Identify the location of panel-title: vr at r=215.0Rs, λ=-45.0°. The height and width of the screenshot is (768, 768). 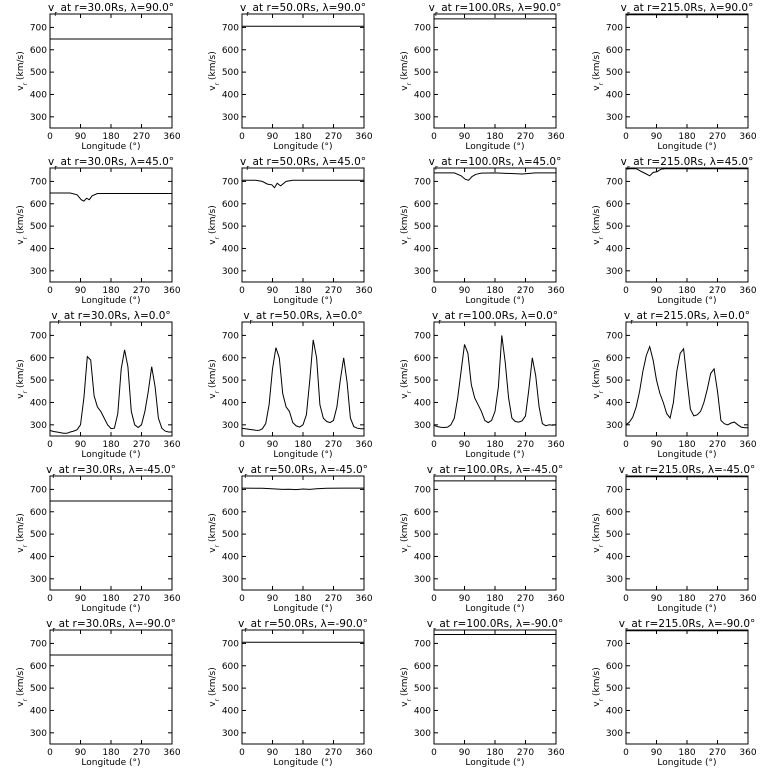
(687, 472).